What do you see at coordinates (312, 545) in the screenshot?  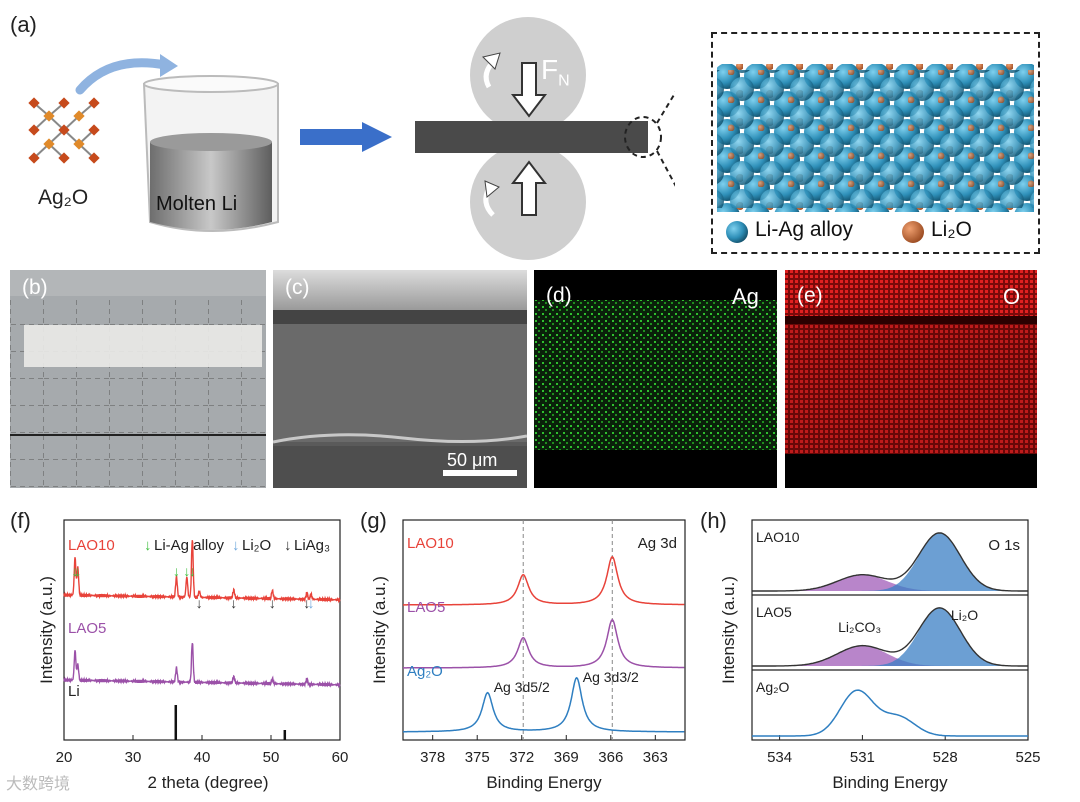 I see `legend-label: LiAg₃` at bounding box center [312, 545].